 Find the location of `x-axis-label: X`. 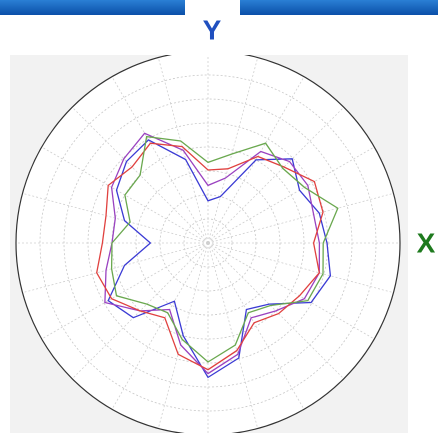

x-axis-label: X is located at coordinates (426, 242).